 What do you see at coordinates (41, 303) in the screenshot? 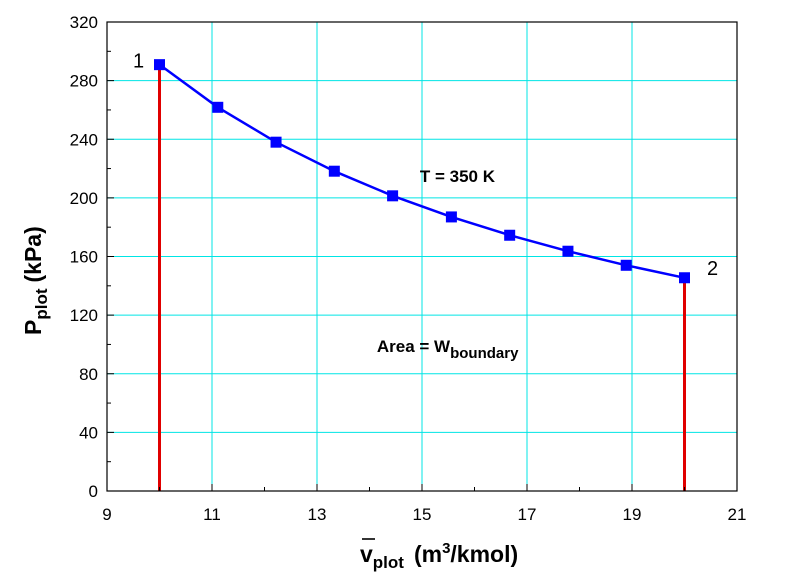
I see `y-axis-title-sub: plot` at bounding box center [41, 303].